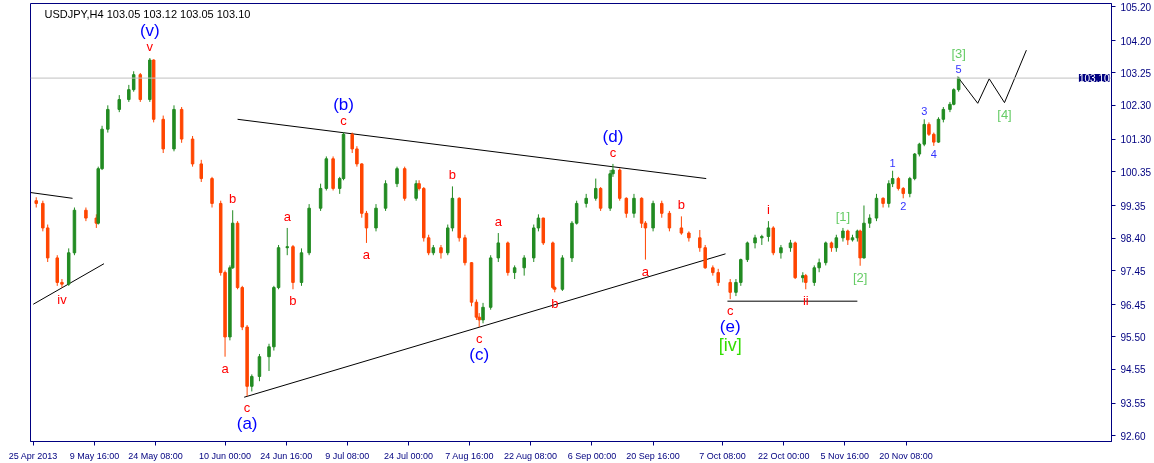 This screenshot has height=463, width=1154. I want to click on annotation: i, so click(768, 210).